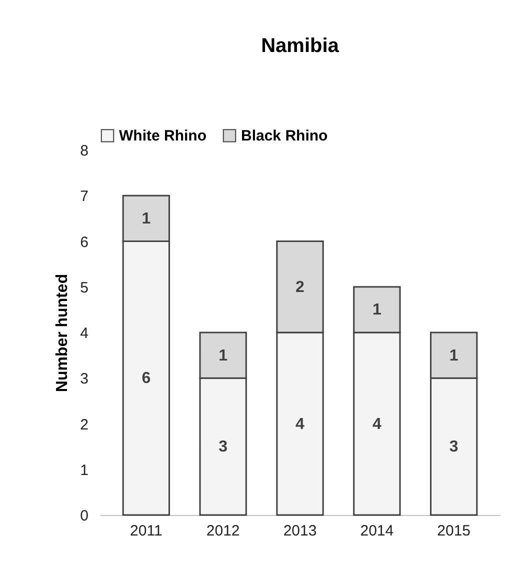  I want to click on y-tick-label: 6, so click(84, 242).